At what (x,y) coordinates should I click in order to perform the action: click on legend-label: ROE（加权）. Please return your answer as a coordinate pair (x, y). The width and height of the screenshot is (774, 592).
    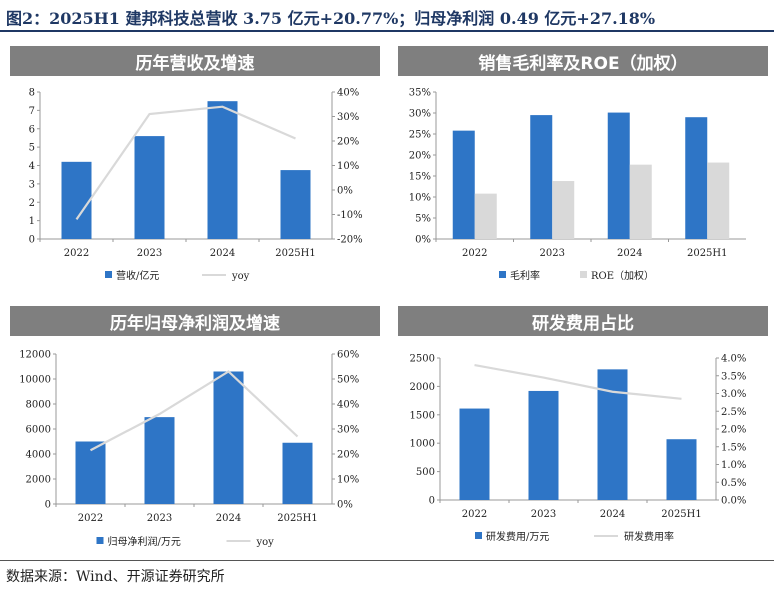
    Looking at the image, I should click on (622, 275).